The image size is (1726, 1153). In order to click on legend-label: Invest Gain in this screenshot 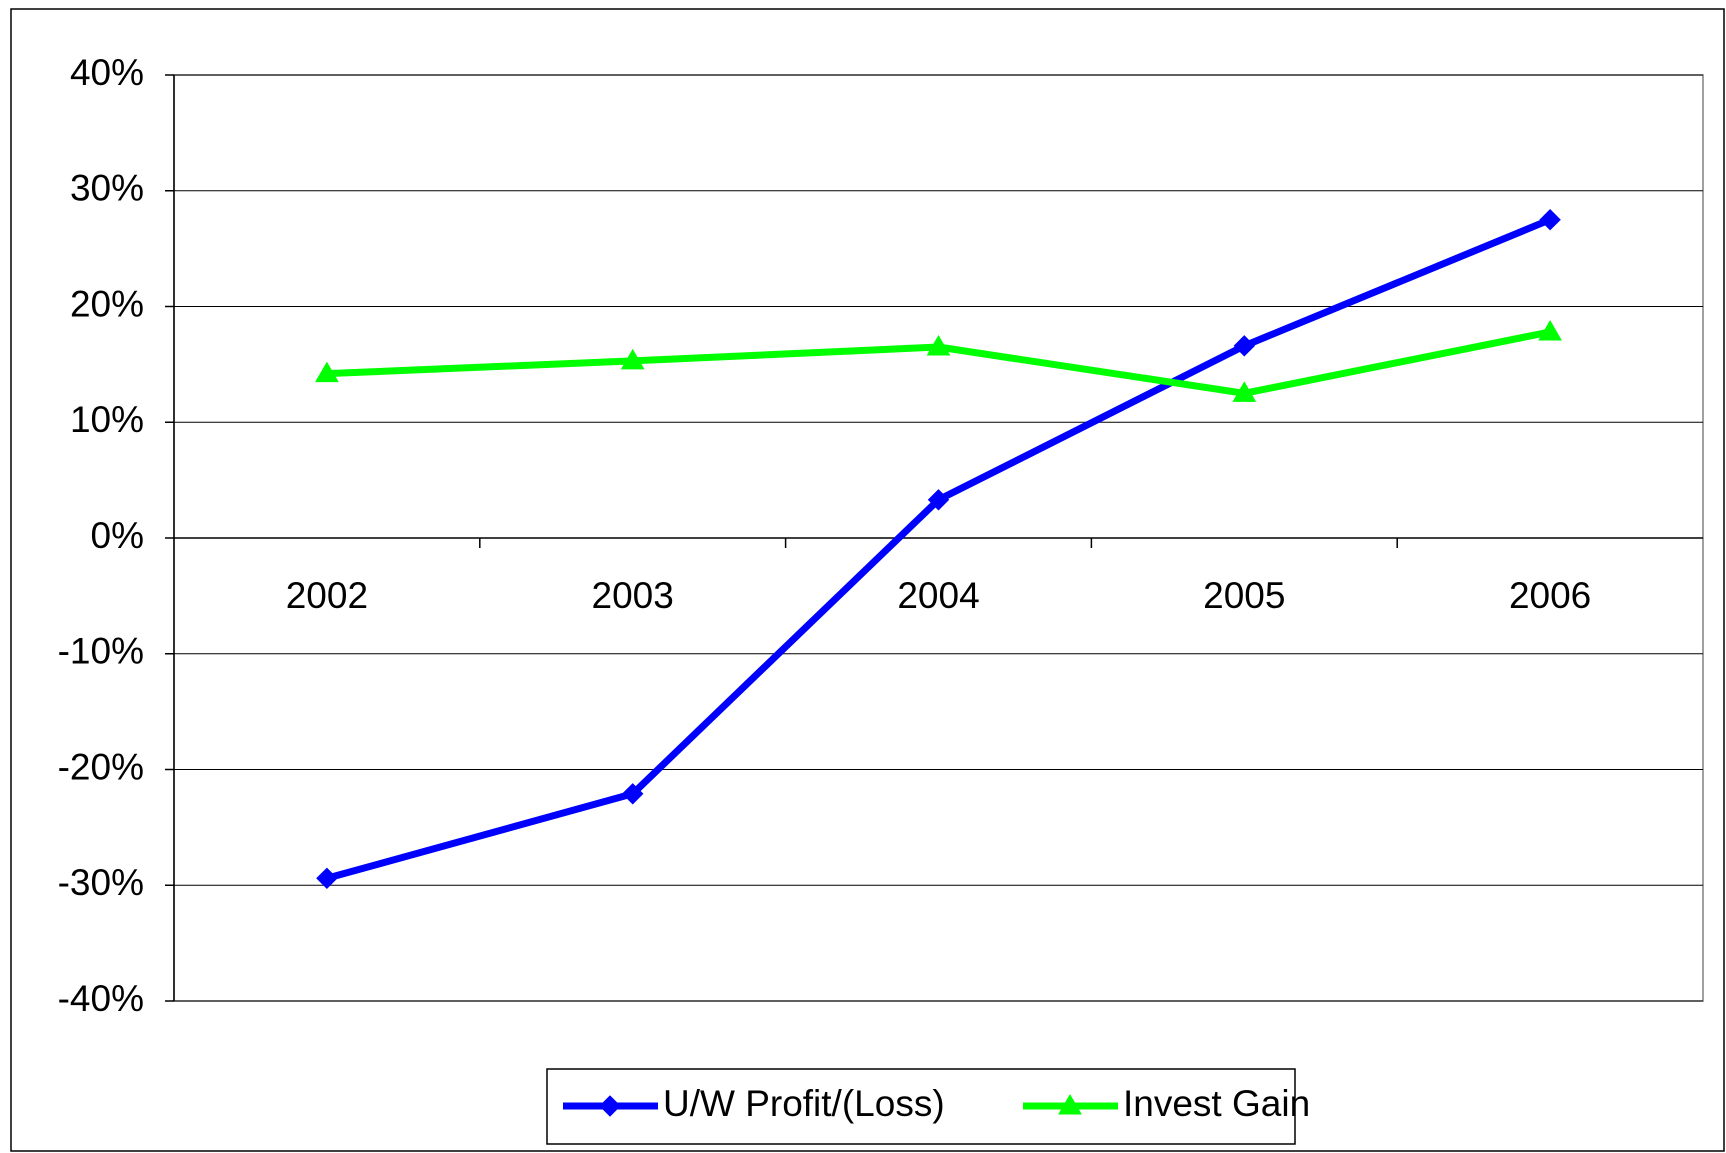, I will do `click(1216, 1103)`.